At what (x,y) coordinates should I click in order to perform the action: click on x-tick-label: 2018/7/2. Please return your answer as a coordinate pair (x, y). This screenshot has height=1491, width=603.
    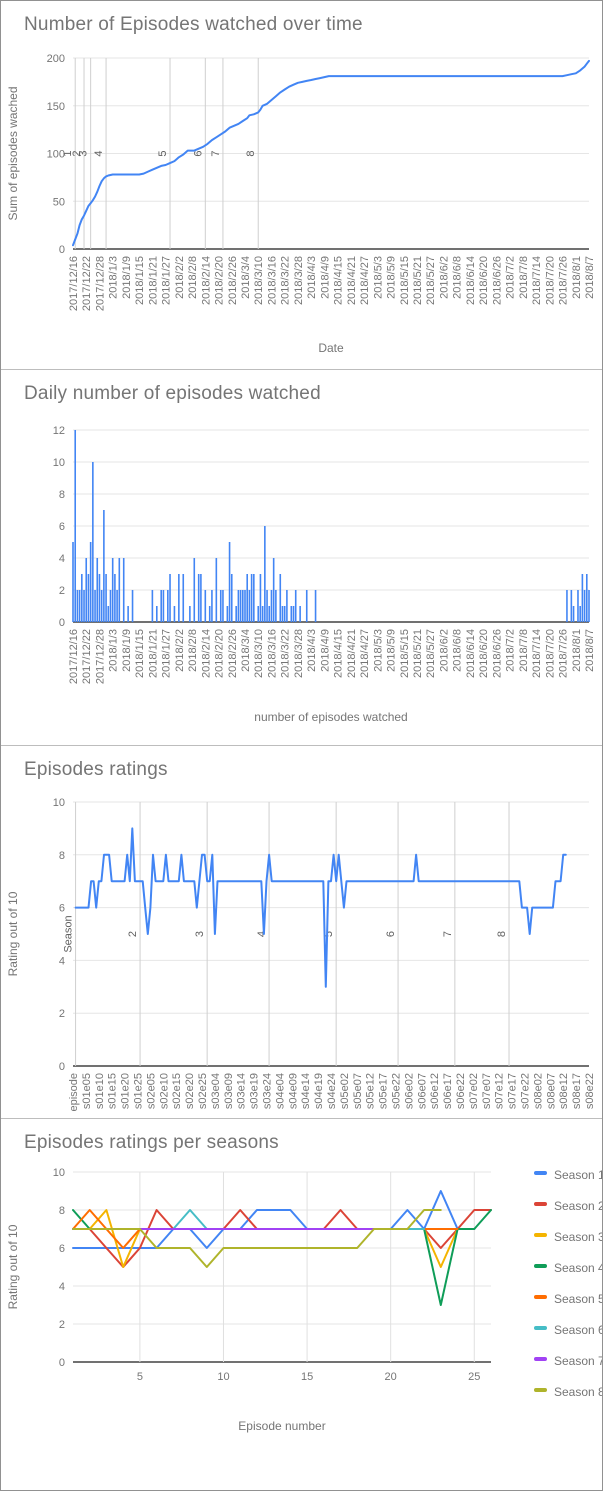
    Looking at the image, I should click on (511, 650).